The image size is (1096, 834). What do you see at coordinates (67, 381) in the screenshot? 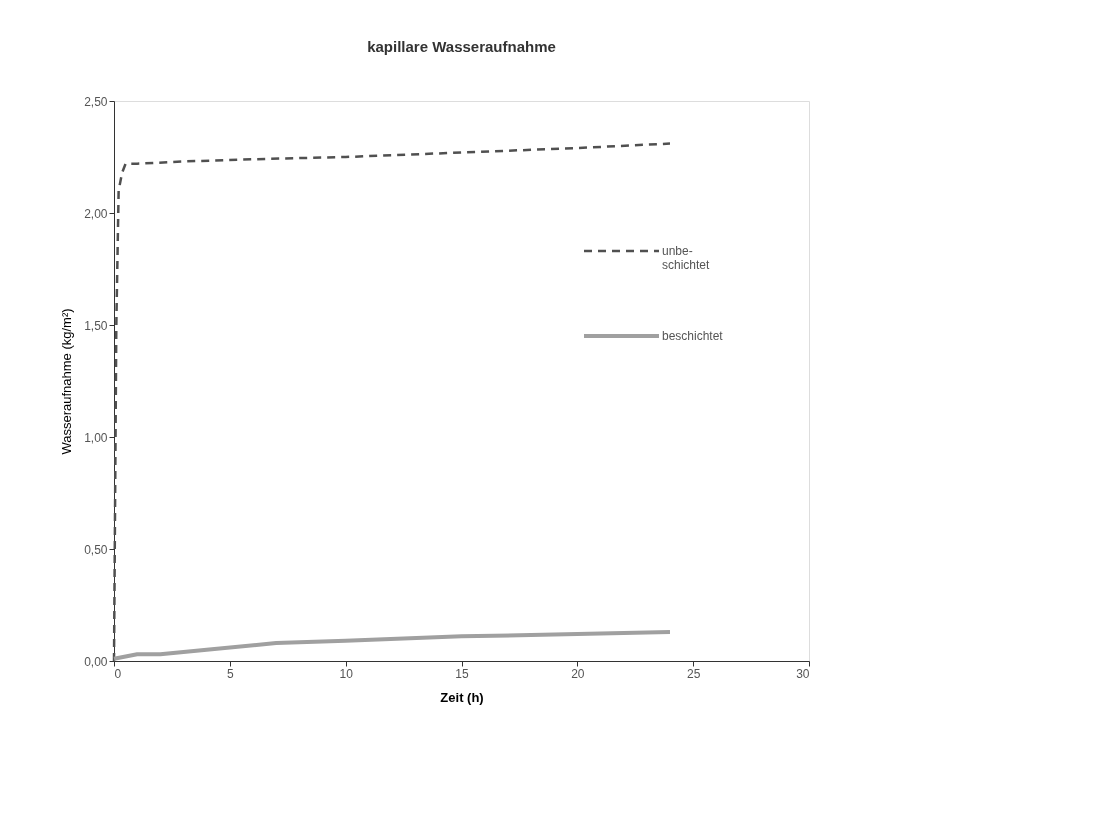
I see `y-axis-title: Wasseraufnahme (kg/m²)` at bounding box center [67, 381].